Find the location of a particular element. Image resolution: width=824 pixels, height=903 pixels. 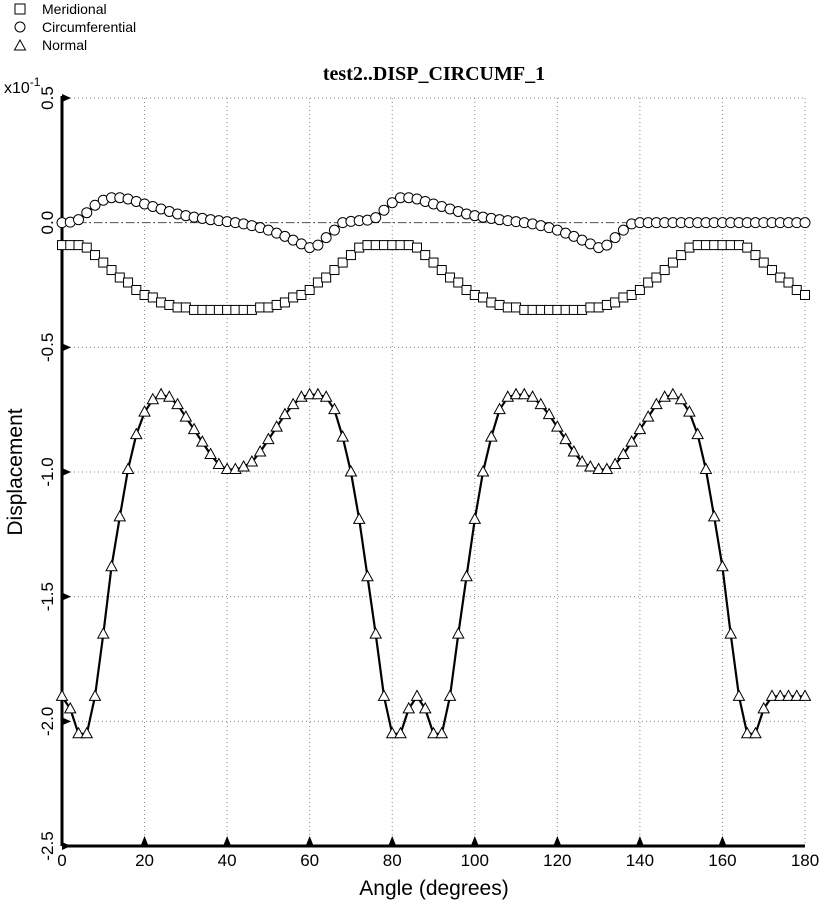

series-circumferential is located at coordinates (433, 223).